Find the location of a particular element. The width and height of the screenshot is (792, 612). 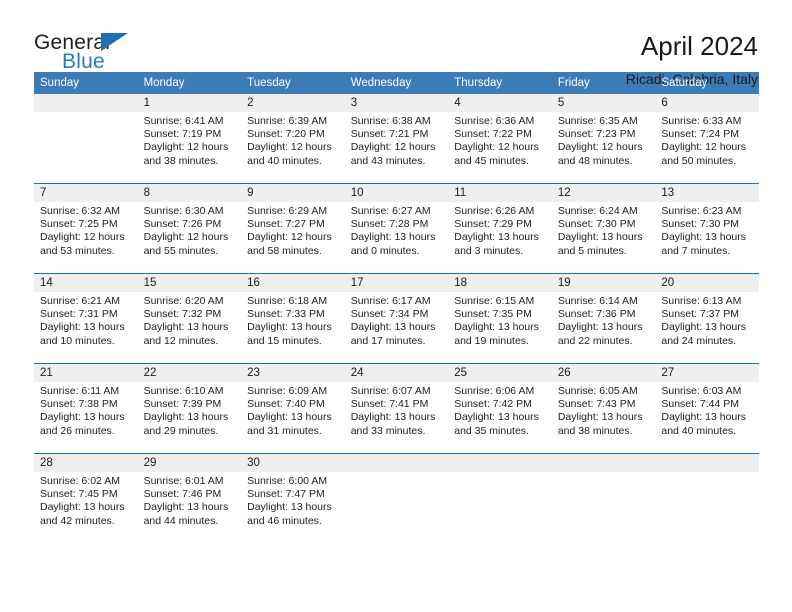

sunrise-text: Sunrise: 6:14 AM is located at coordinates (597, 301).